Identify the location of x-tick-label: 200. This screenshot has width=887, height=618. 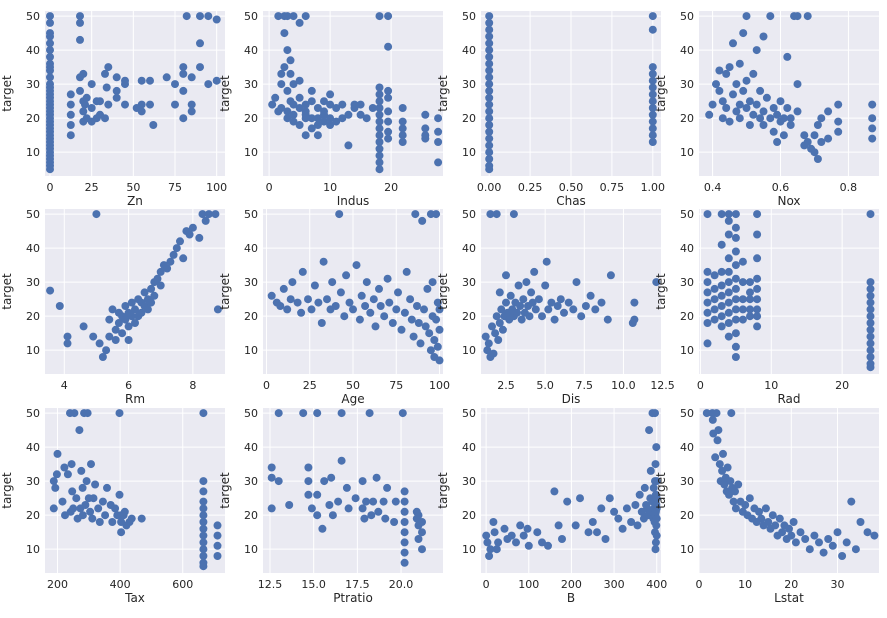
(57, 584).